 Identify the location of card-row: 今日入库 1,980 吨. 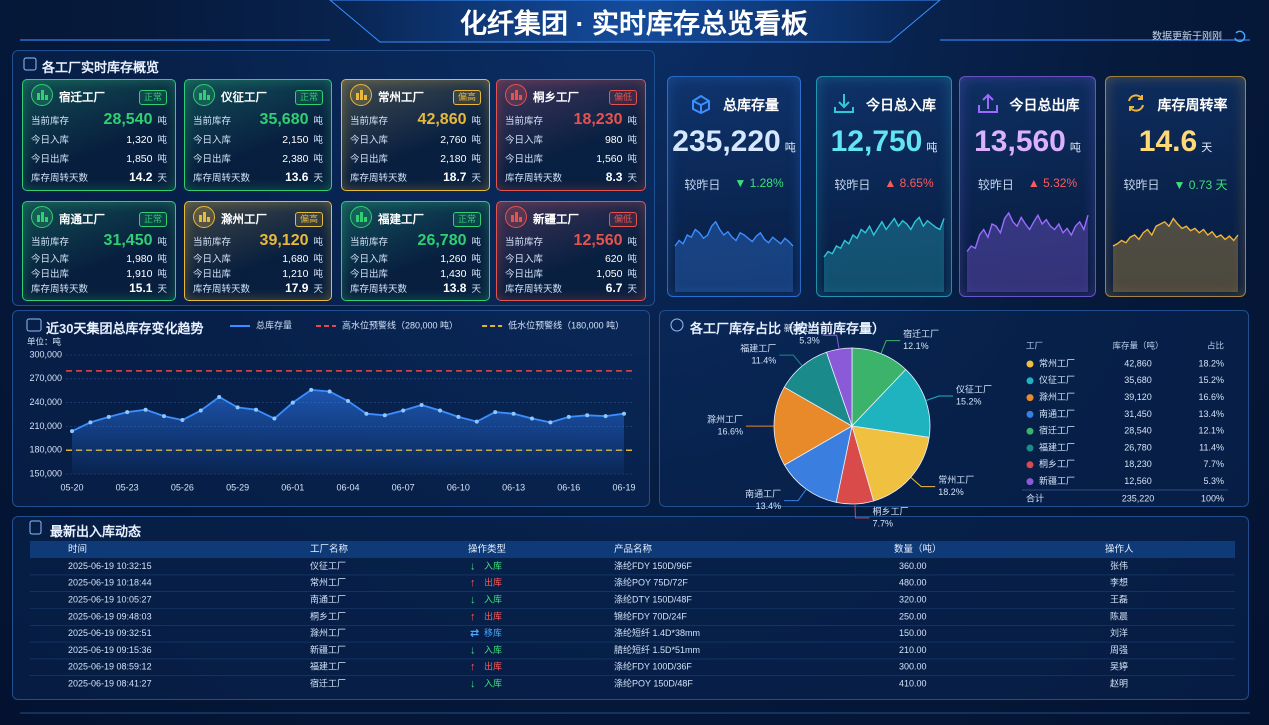
(99, 257).